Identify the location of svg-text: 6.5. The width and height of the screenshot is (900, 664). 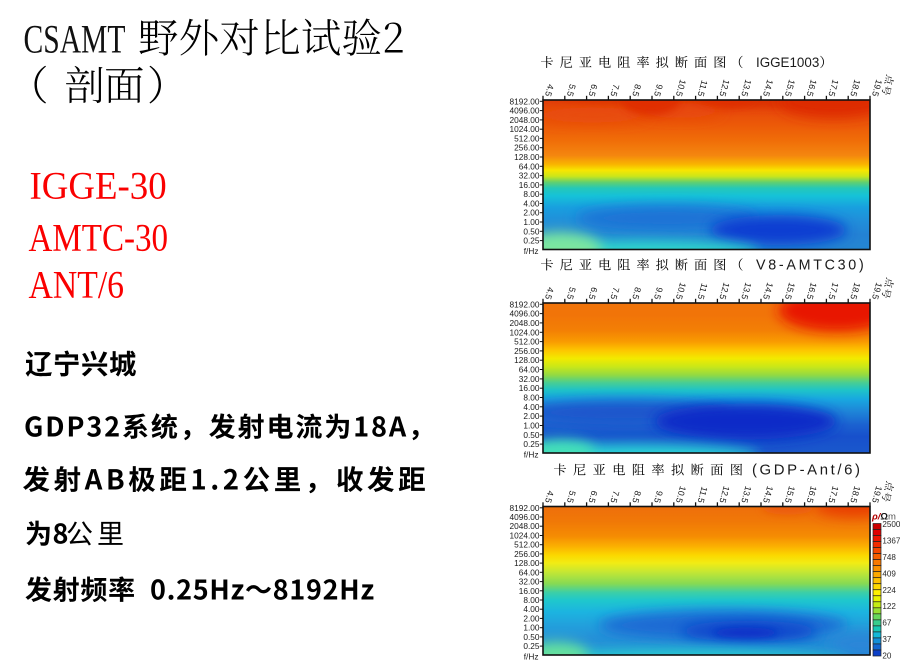
(593, 90).